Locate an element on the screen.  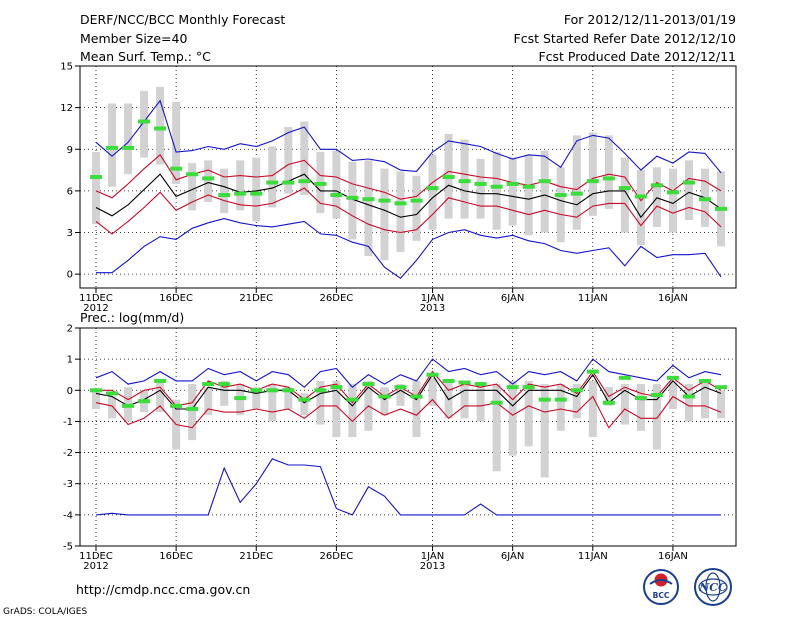
prec-x-tick-label: 11JAN is located at coordinates (593, 556).